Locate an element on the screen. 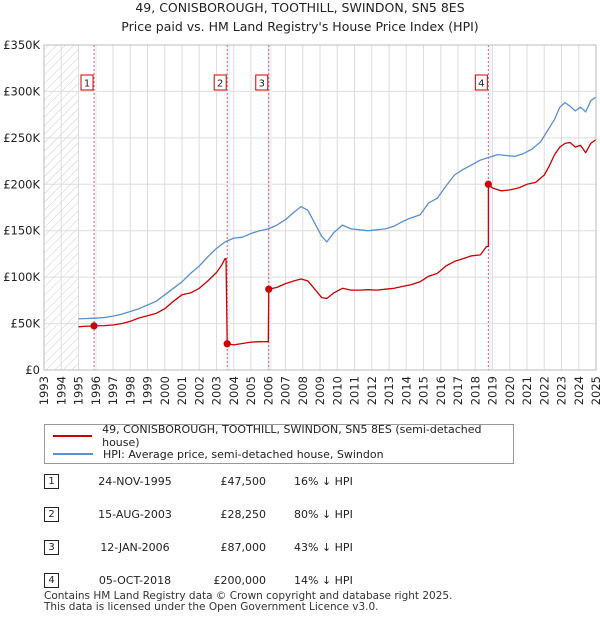  sale-date: 24-NOV-1995 is located at coordinates (135, 481).